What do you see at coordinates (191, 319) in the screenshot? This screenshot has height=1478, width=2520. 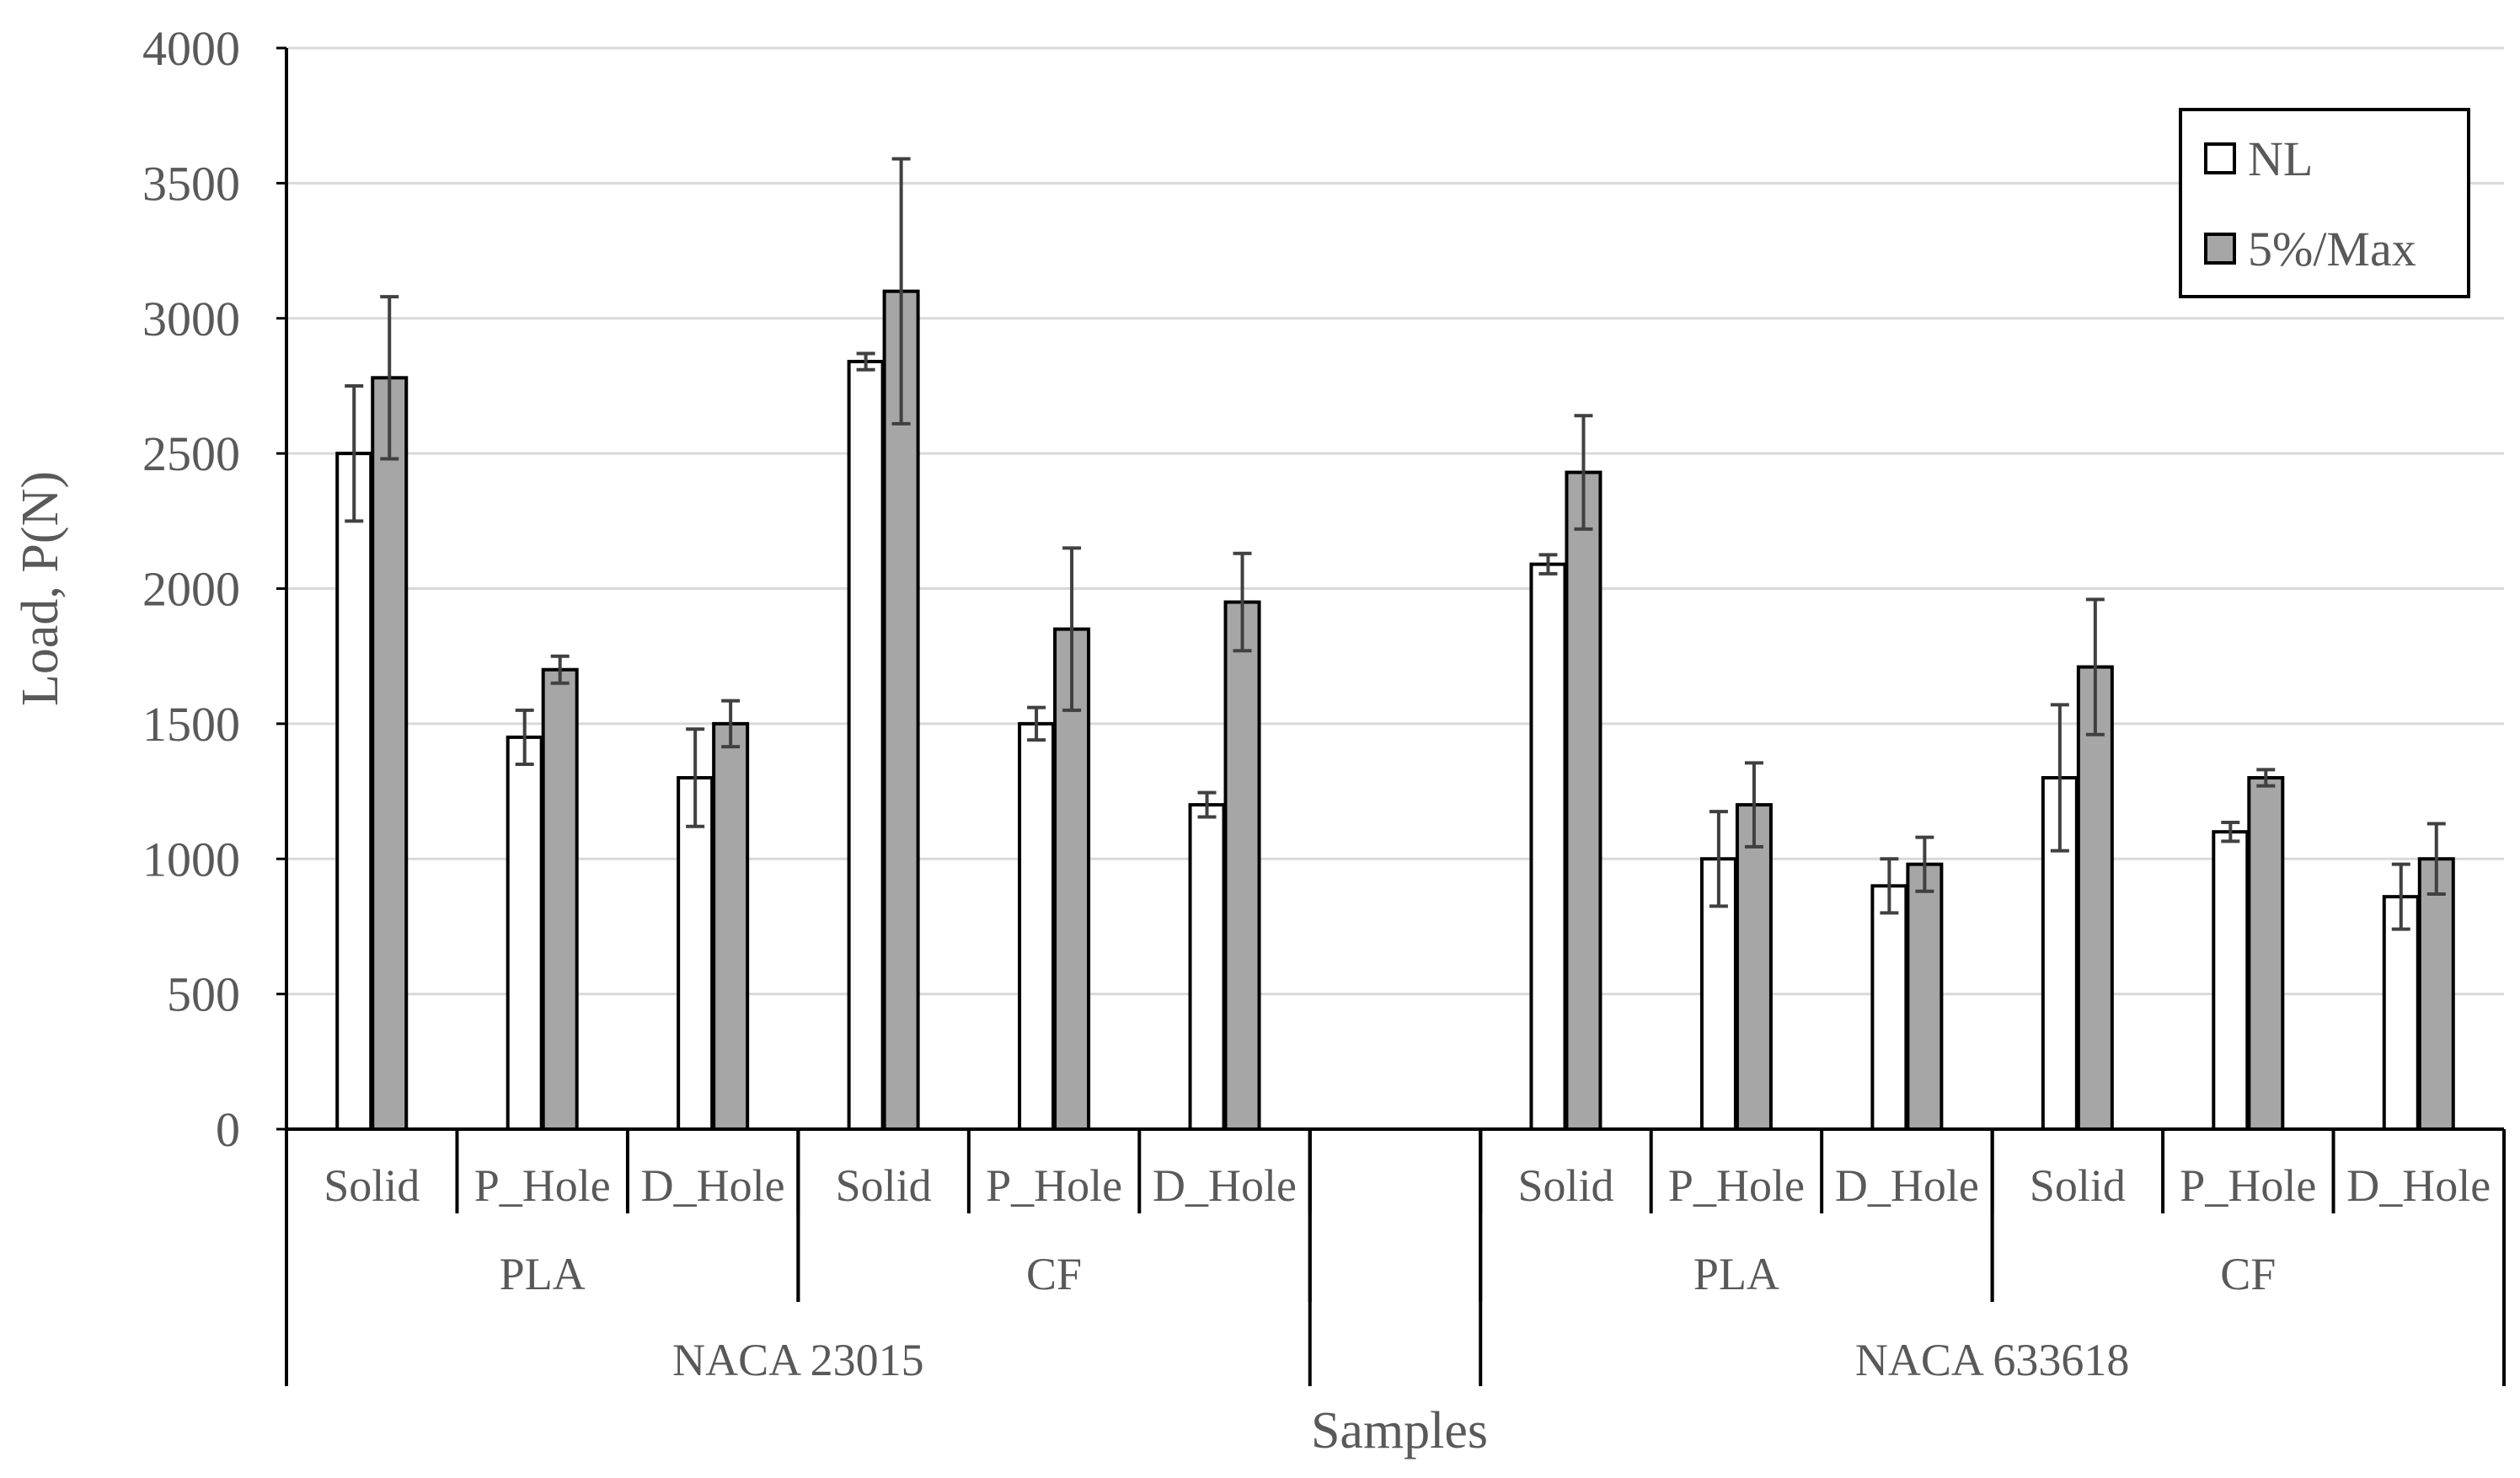 I see `y-tick-label: 3000` at bounding box center [191, 319].